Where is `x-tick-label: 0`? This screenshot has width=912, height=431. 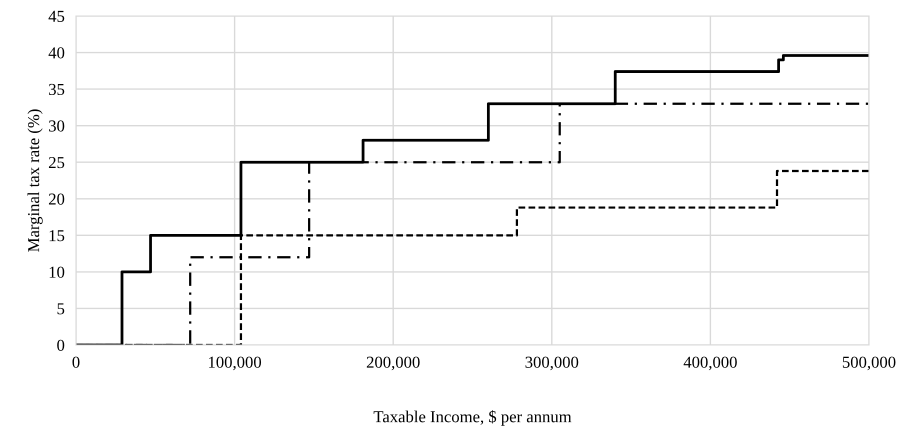 x-tick-label: 0 is located at coordinates (76, 362).